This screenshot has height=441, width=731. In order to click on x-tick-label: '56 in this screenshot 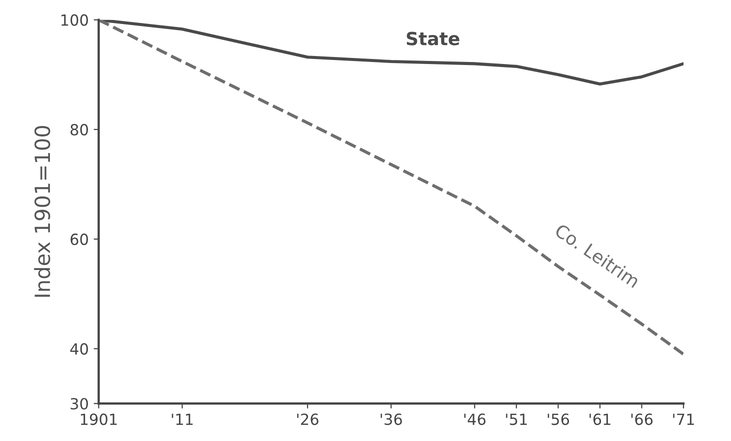, I will do `click(559, 420)`.